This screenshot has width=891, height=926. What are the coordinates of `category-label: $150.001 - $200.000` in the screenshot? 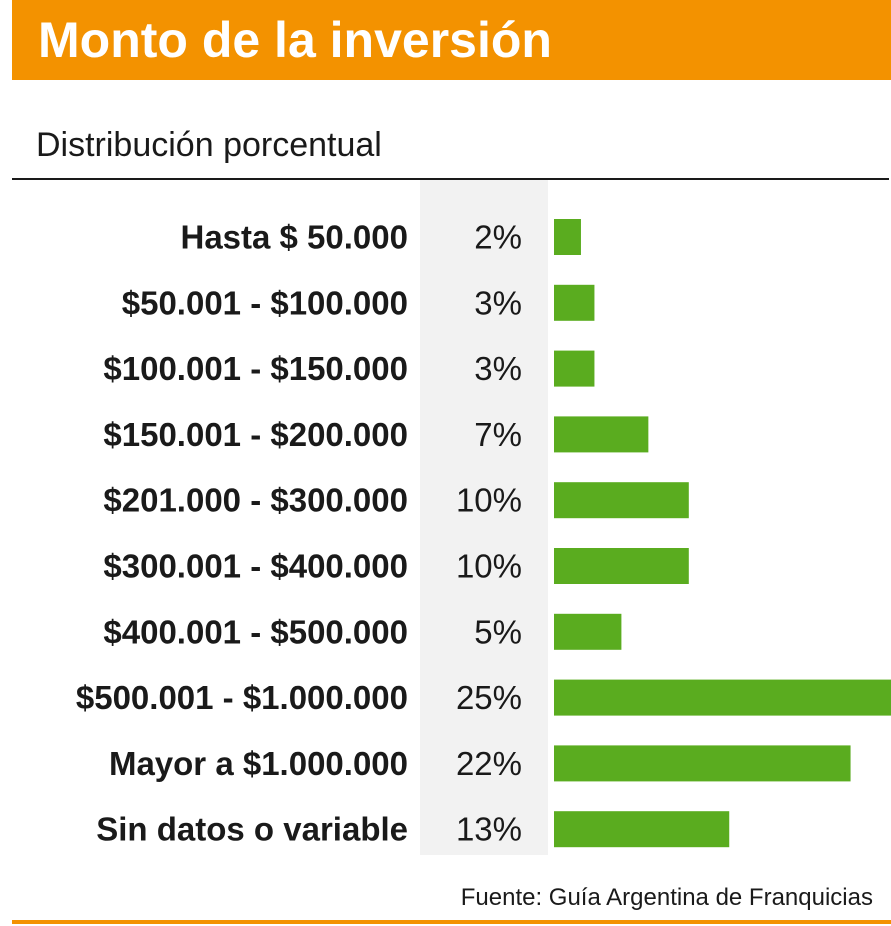 It's located at (255, 434).